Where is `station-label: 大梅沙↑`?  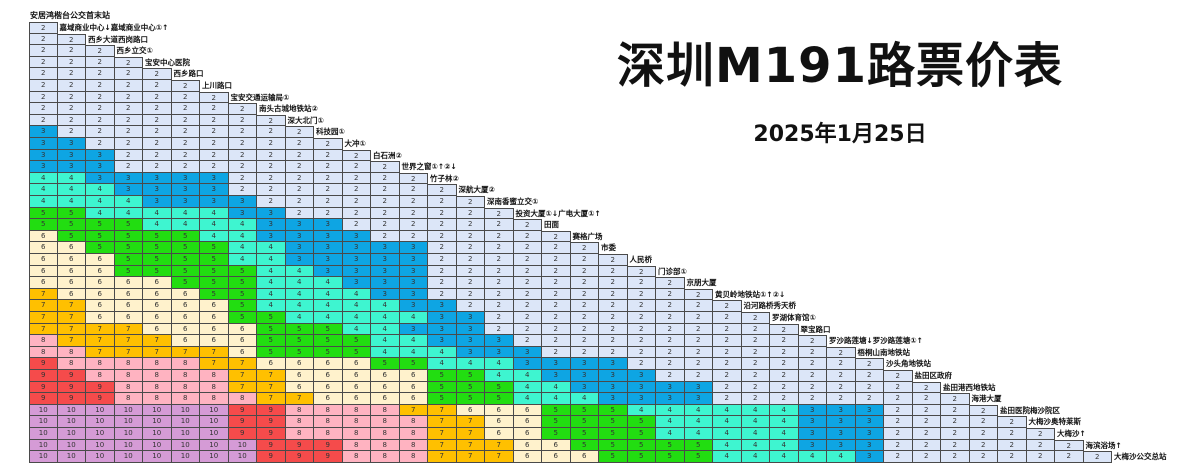
station-label: 大梅沙↑ is located at coordinates (1071, 433).